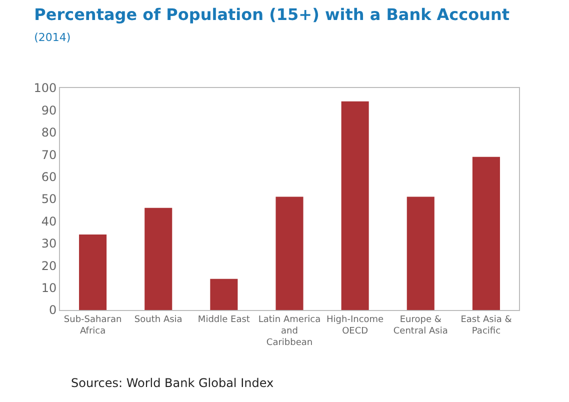  What do you see at coordinates (49, 288) in the screenshot?
I see `y-tick-label: 10` at bounding box center [49, 288].